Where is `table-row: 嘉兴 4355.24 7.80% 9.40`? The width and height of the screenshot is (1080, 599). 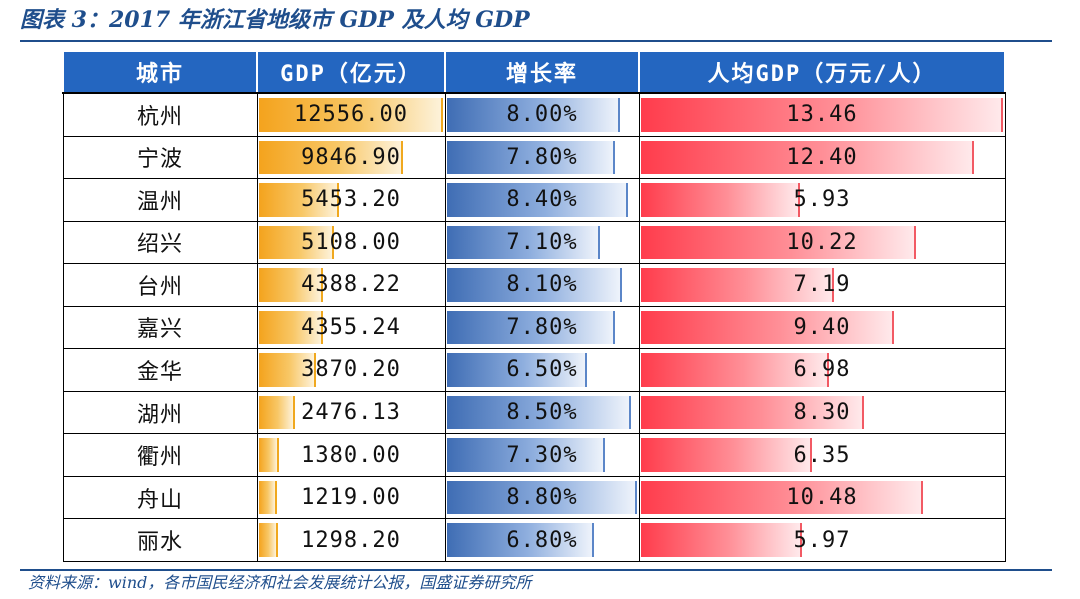
table-row: 嘉兴 4355.24 7.80% 9.40 is located at coordinates (534, 327).